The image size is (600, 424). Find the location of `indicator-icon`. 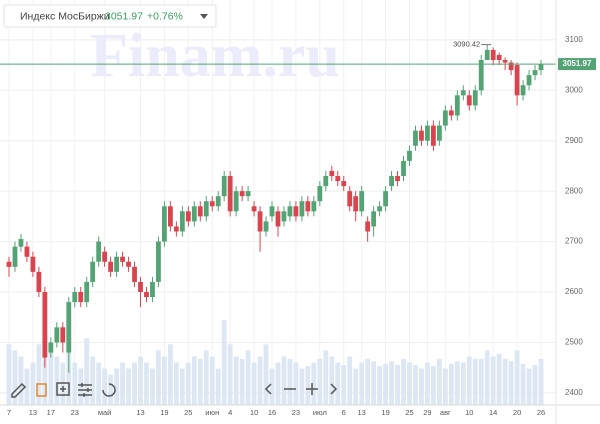

indicator-icon is located at coordinates (41, 390).